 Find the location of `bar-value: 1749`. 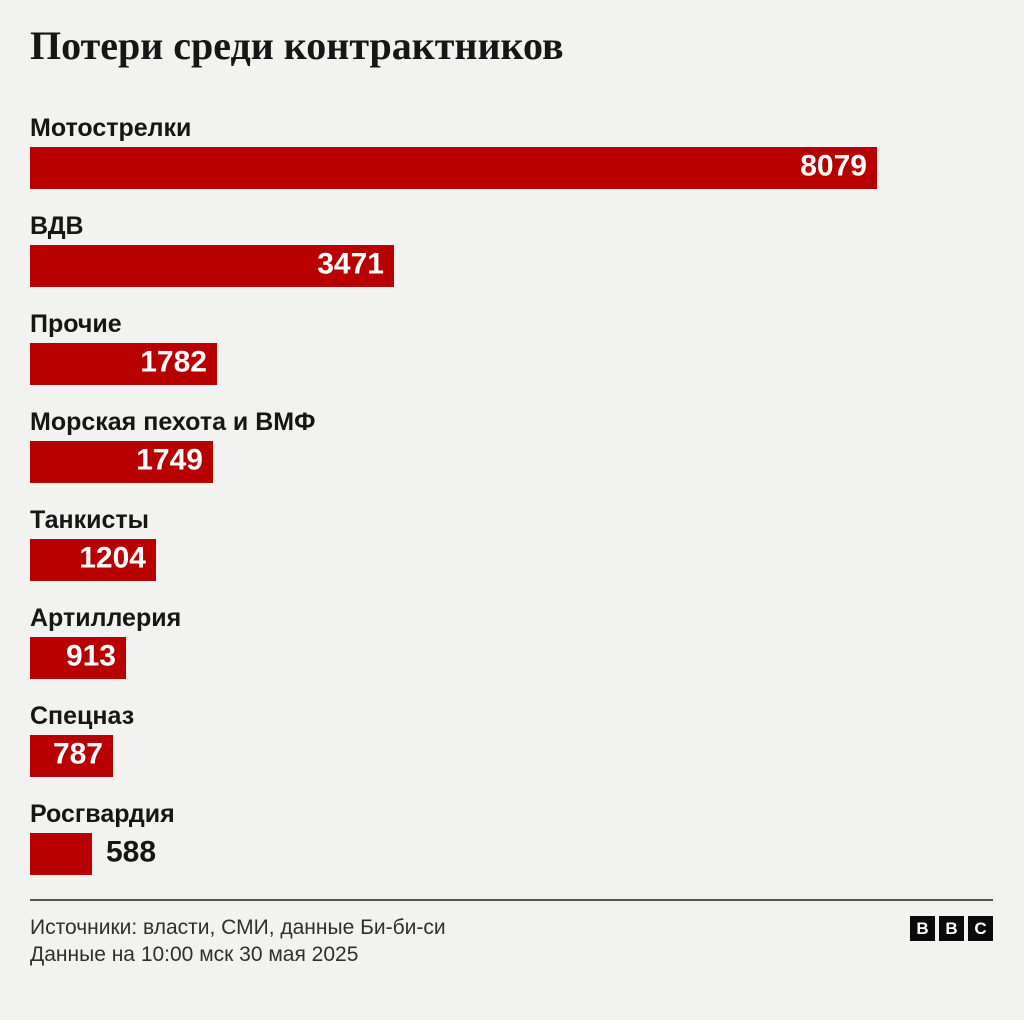

bar-value: 1749 is located at coordinates (169, 460).